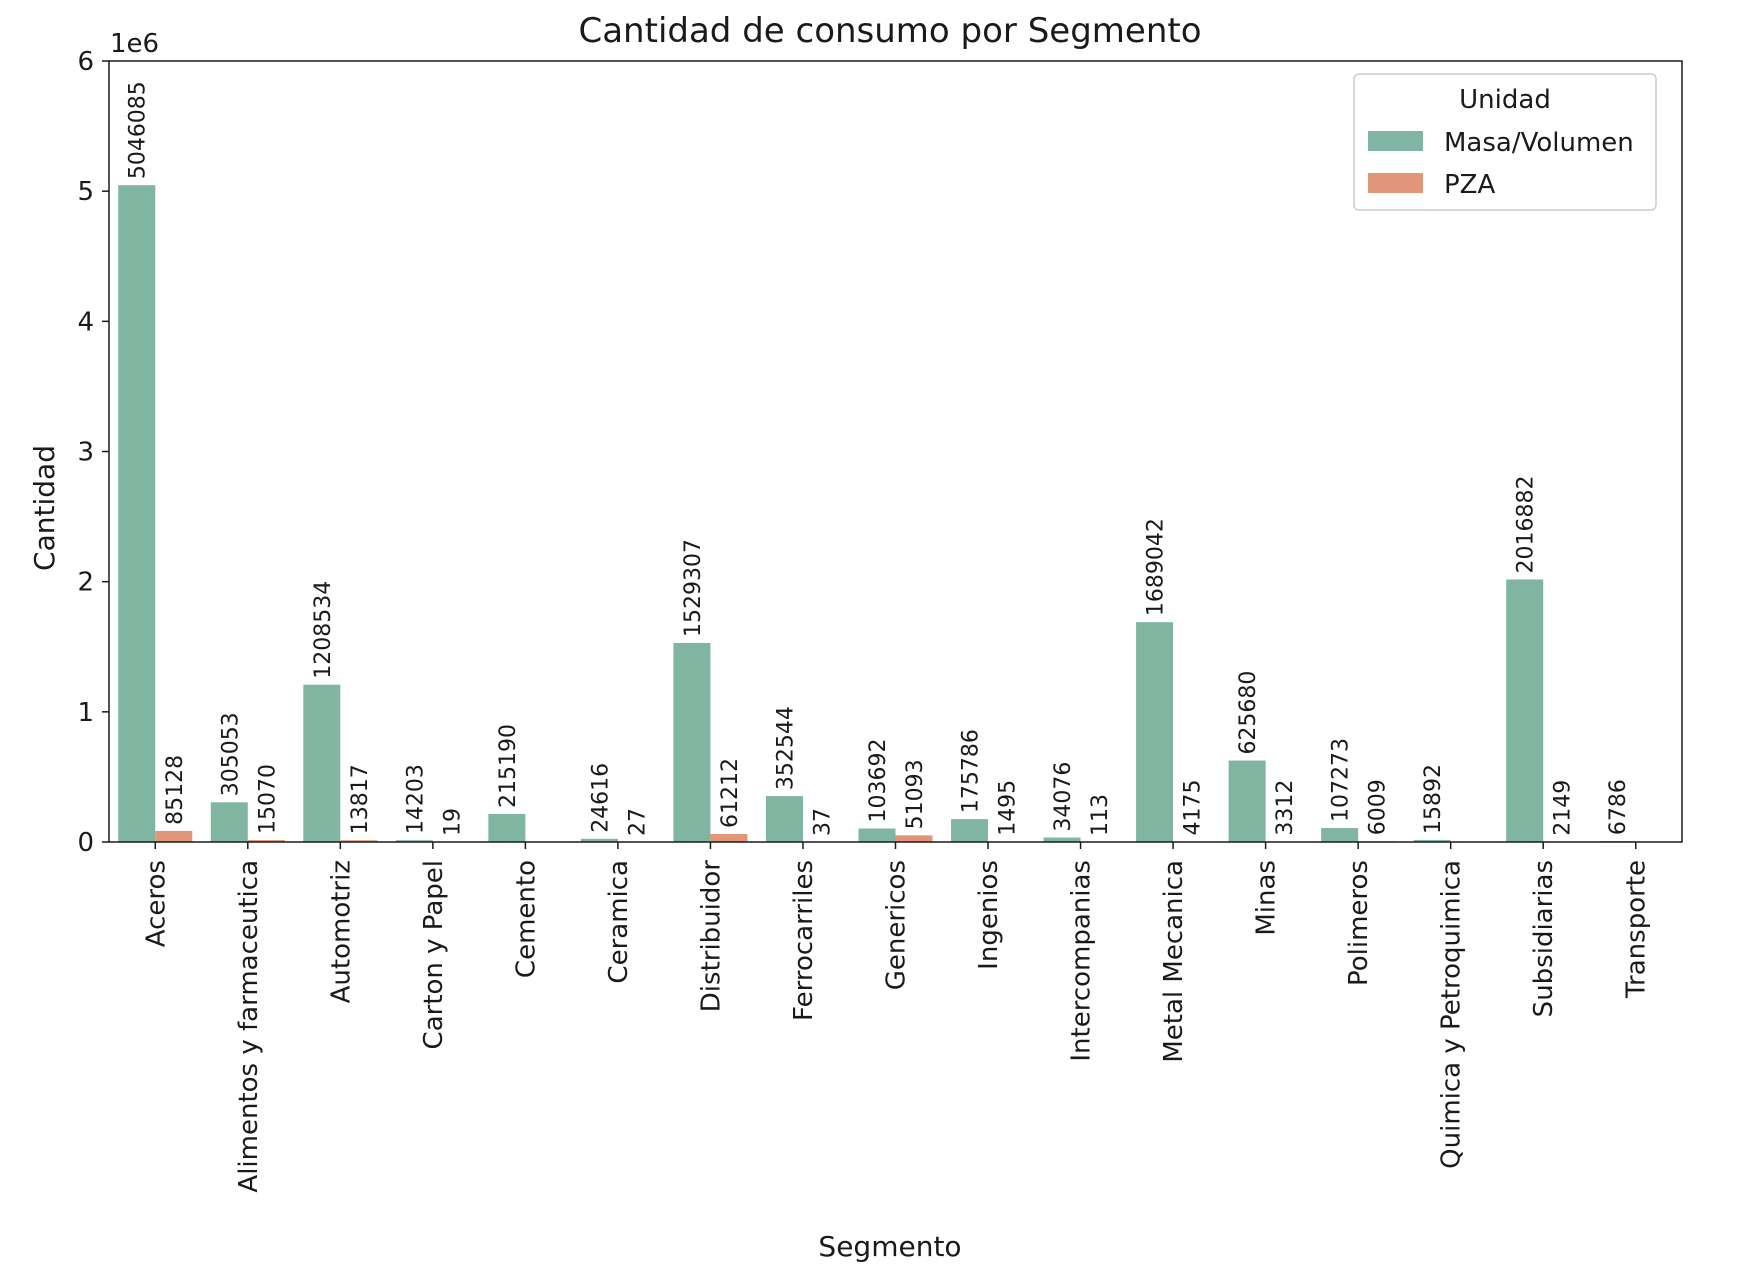 The width and height of the screenshot is (1760, 1280). Describe the element at coordinates (267, 799) in the screenshot. I see `data-label-pza-alimentos-y-farmaceutica: 15070` at that location.